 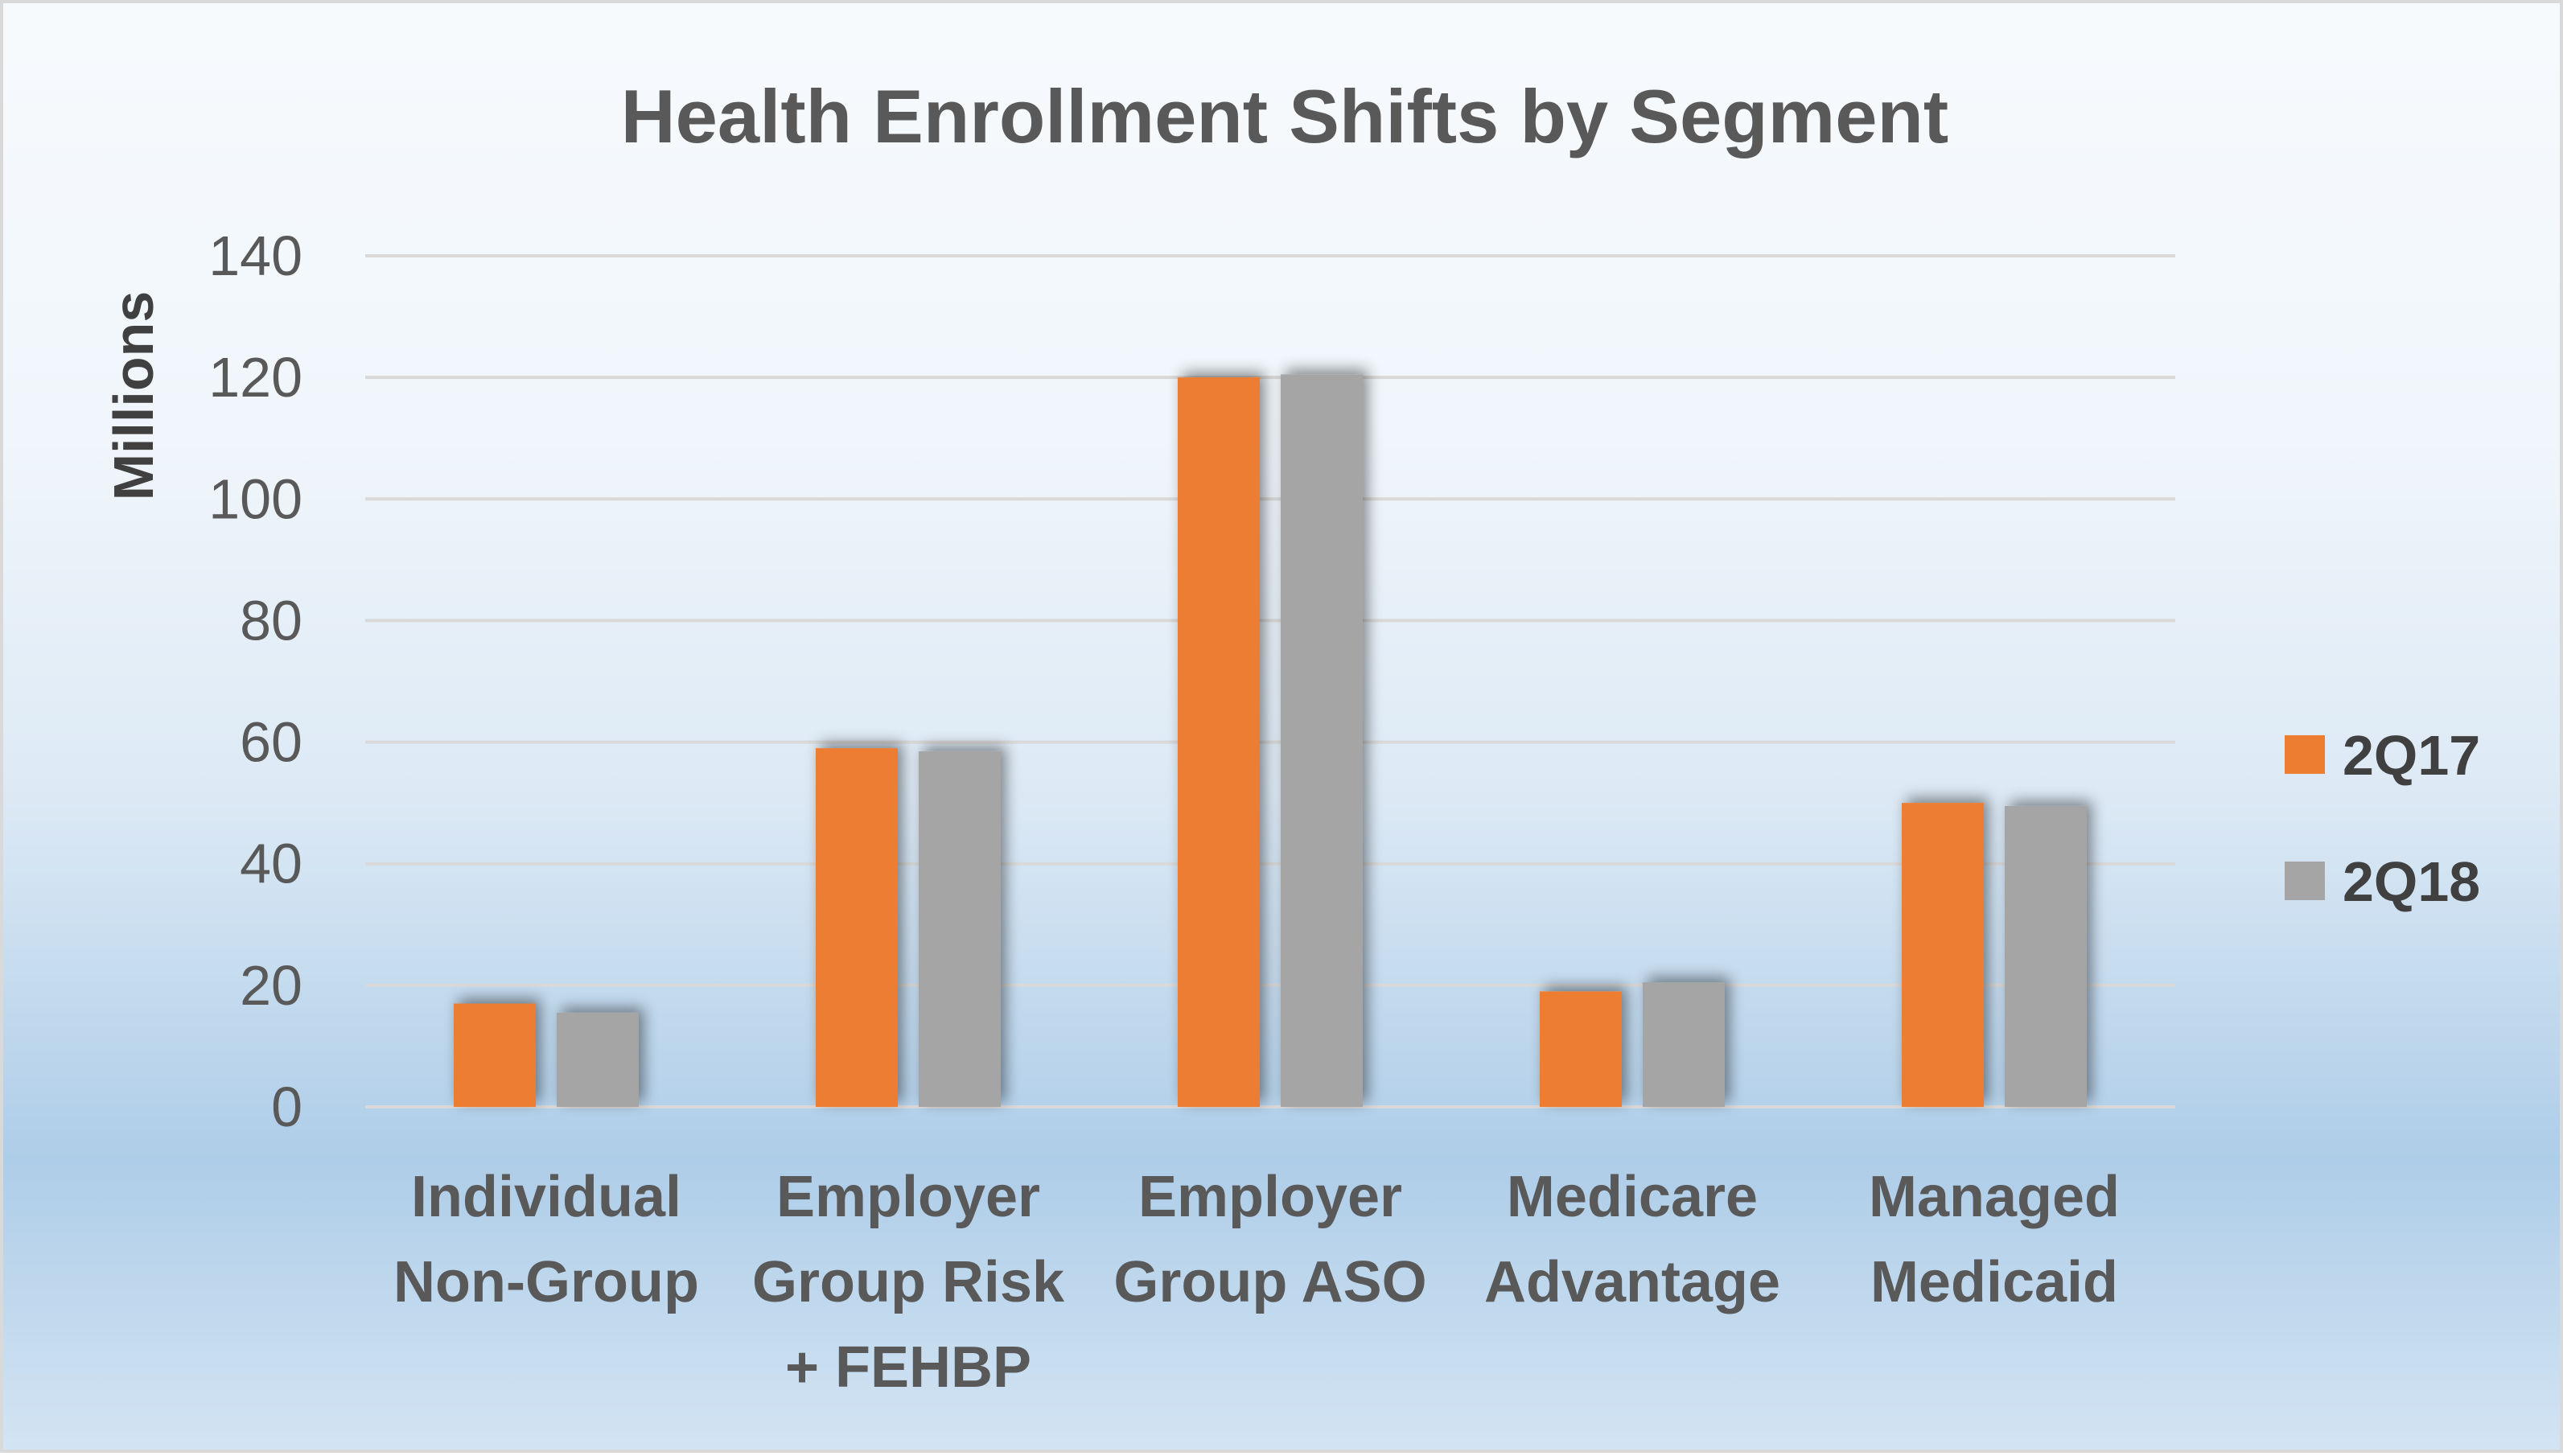 I want to click on x-category-label: Non-Group, so click(x=546, y=1282).